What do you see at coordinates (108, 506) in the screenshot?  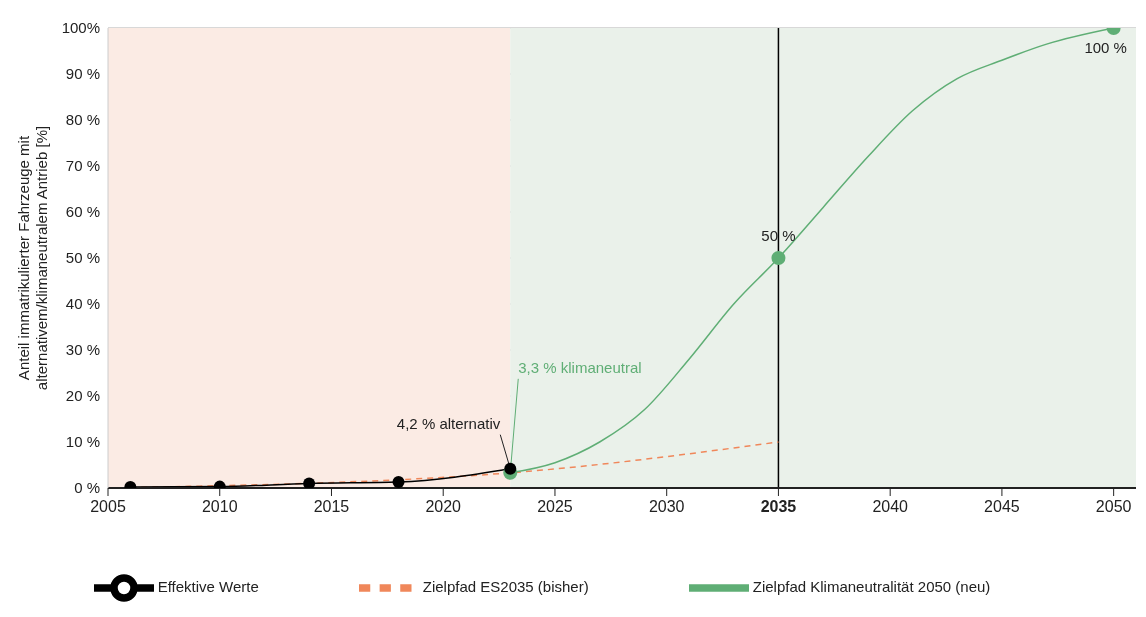 I see `x-tick-label: 2005` at bounding box center [108, 506].